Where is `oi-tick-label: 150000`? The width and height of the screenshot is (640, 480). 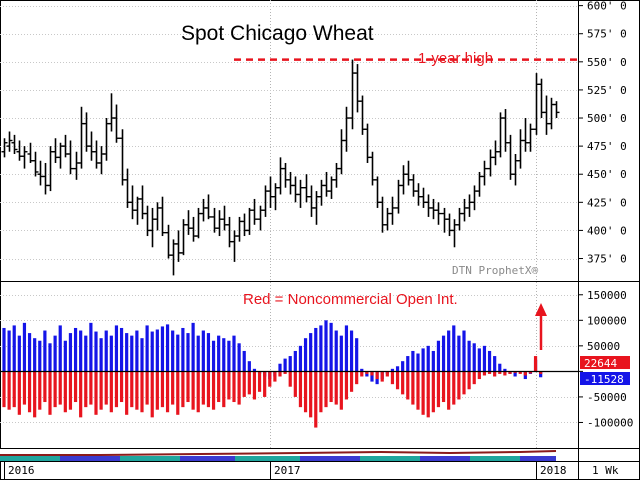
oi-tick-label: 150000 is located at coordinates (607, 295).